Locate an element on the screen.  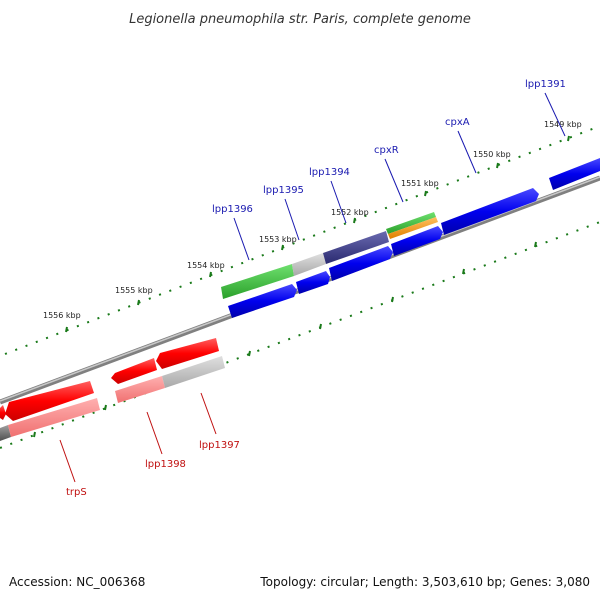
accession-text: Accession: NC_006368 is located at coordinates (77, 582).